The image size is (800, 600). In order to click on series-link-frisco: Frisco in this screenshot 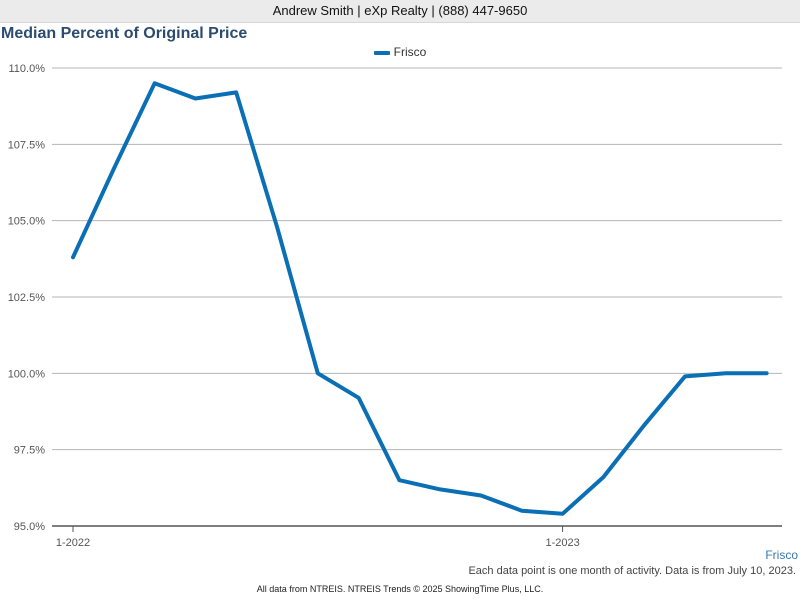, I will do `click(781, 555)`.